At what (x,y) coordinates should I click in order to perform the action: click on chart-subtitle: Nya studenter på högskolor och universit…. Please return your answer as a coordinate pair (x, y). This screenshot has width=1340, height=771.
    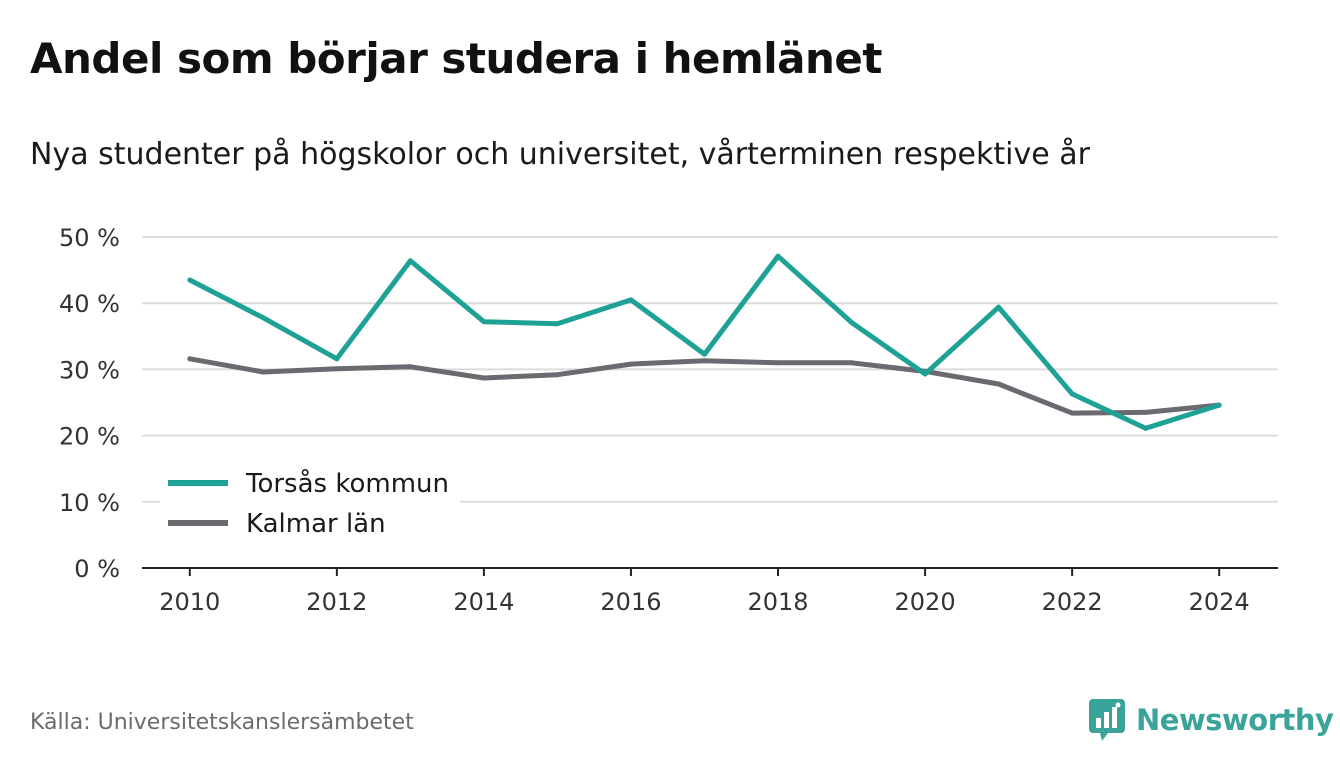
    Looking at the image, I should click on (560, 154).